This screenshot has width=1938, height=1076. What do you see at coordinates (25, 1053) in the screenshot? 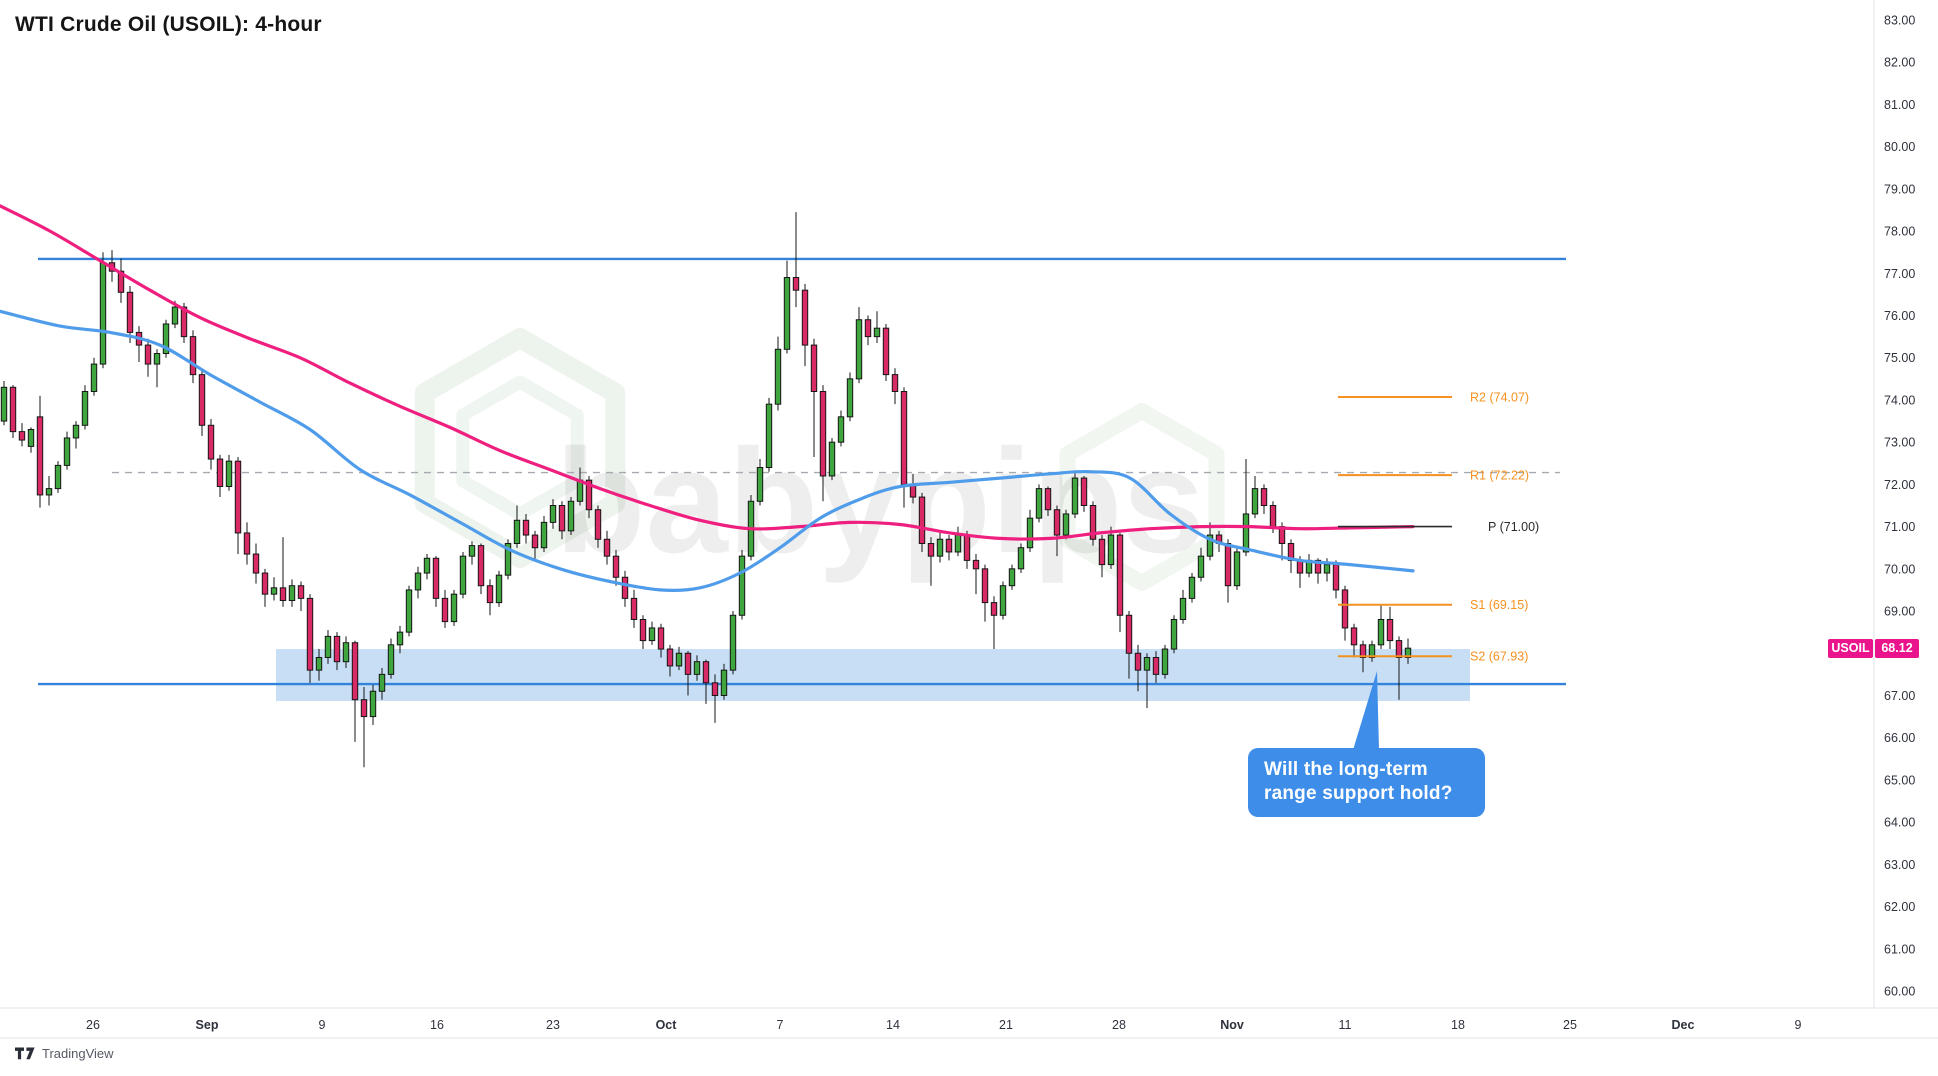
I see `tradingview-logo-icon` at bounding box center [25, 1053].